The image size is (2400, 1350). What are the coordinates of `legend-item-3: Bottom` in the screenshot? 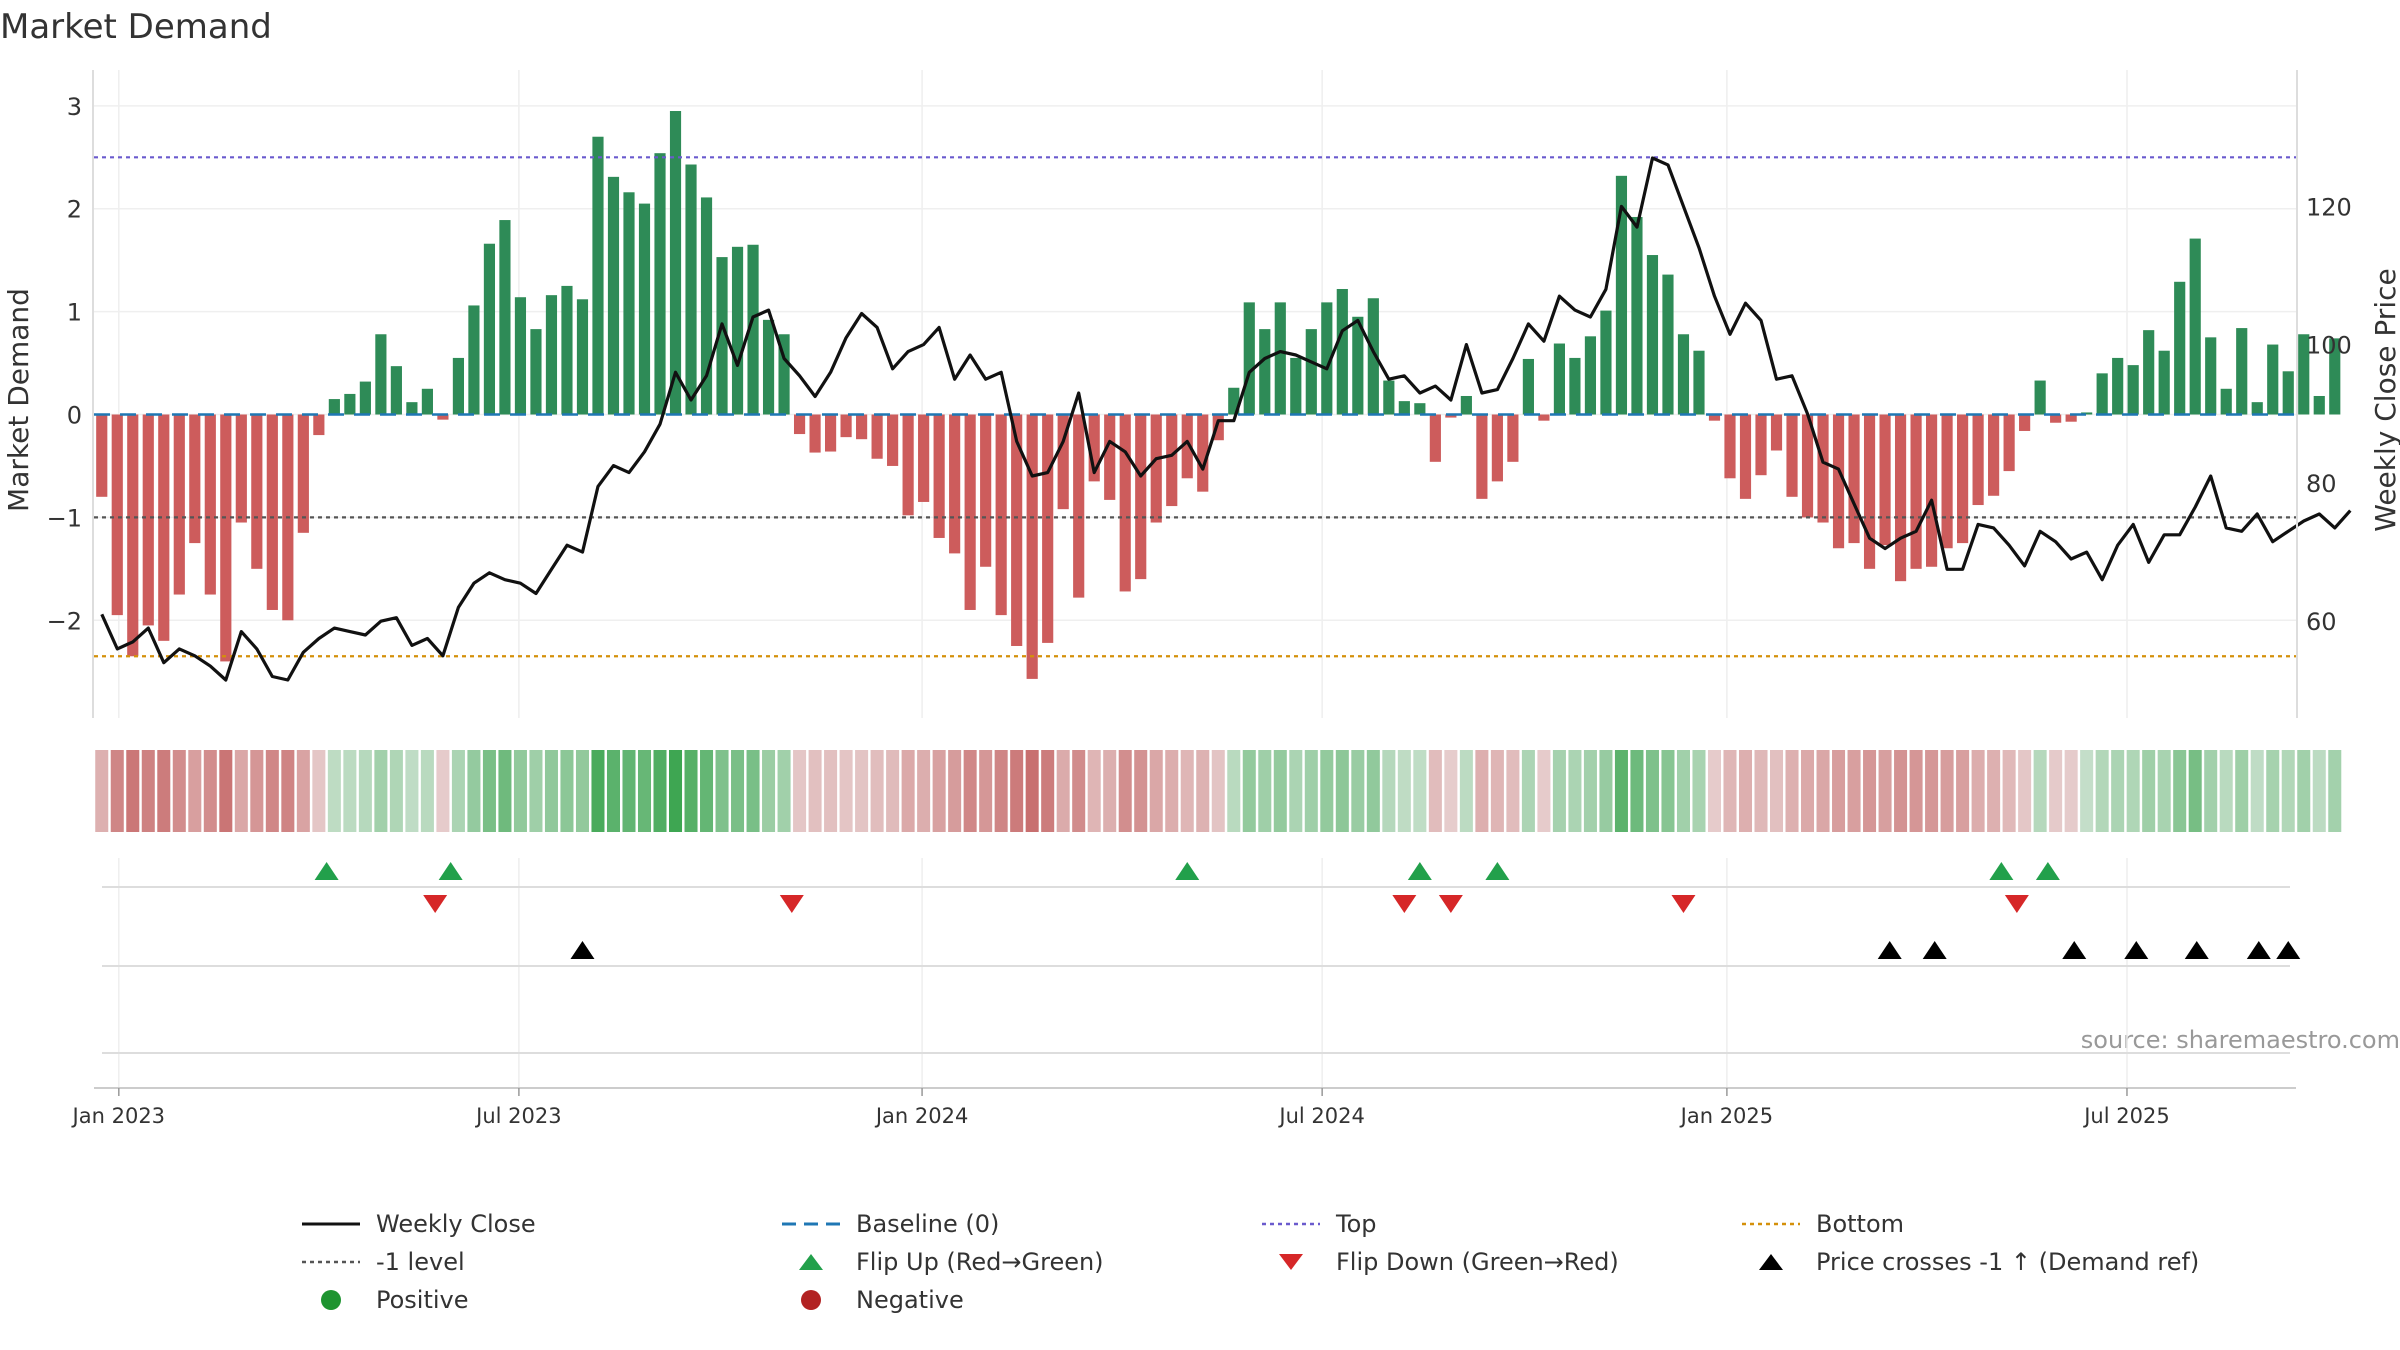 It's located at (1822, 1224).